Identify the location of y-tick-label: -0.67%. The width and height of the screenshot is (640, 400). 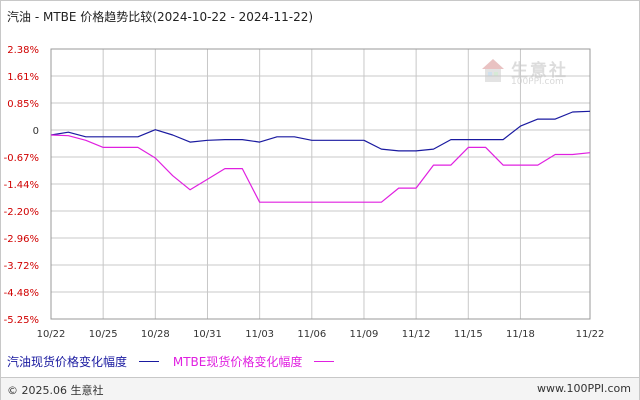
(21, 158).